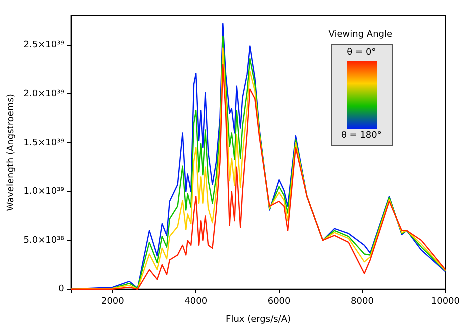  What do you see at coordinates (44, 192) in the screenshot?
I see `y-tick-label: 1.0×10³⁹` at bounding box center [44, 192].